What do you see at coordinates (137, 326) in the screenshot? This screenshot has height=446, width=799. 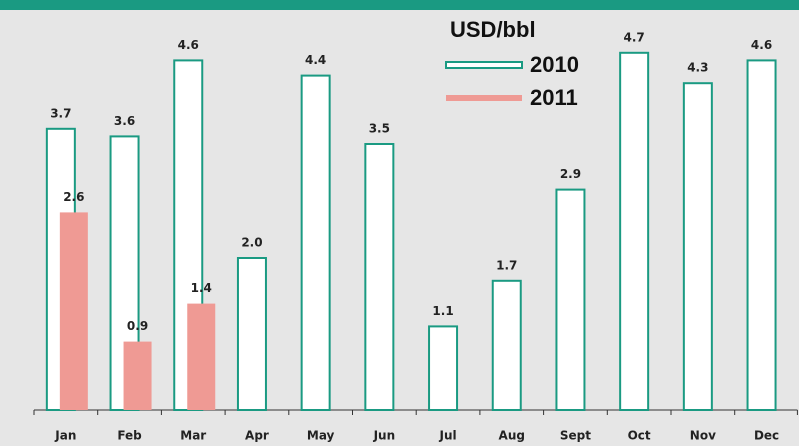 I see `value-label: 0.9` at bounding box center [137, 326].